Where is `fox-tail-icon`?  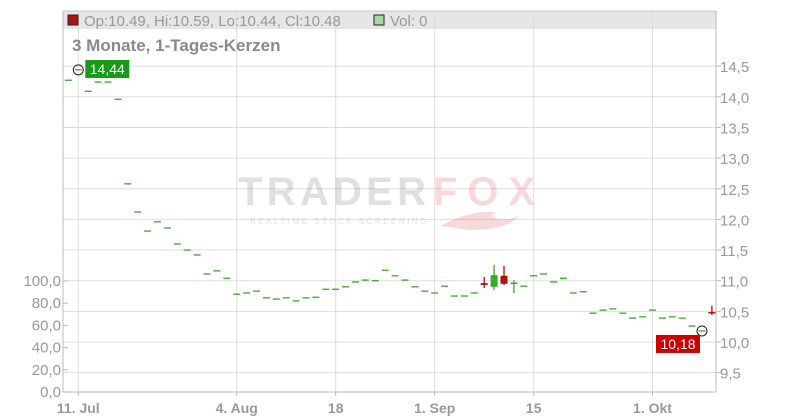 fox-tail-icon is located at coordinates (481, 220).